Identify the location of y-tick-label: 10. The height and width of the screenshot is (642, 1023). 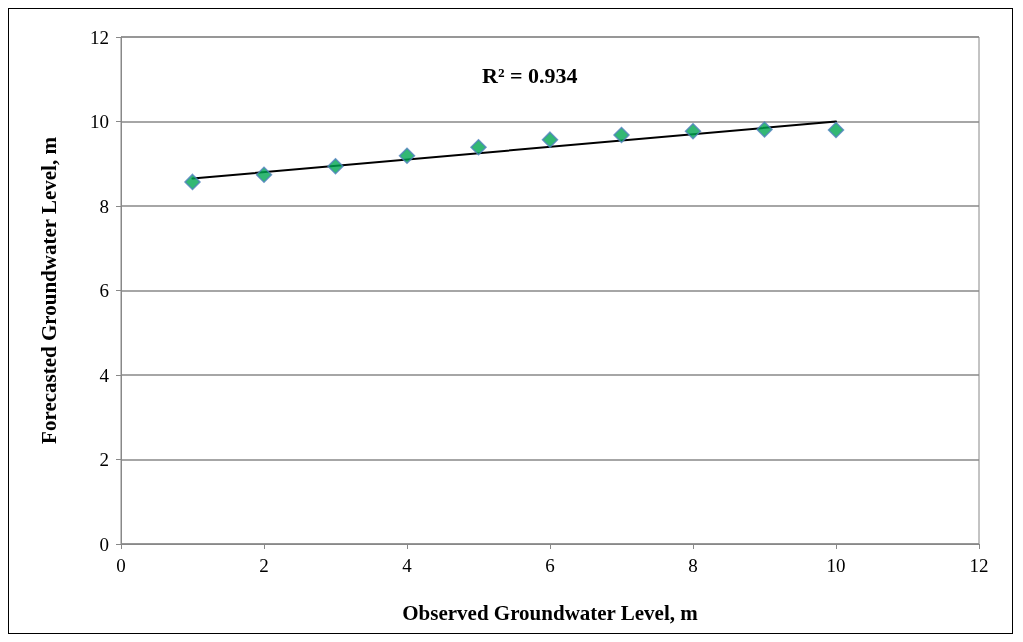
(99, 121).